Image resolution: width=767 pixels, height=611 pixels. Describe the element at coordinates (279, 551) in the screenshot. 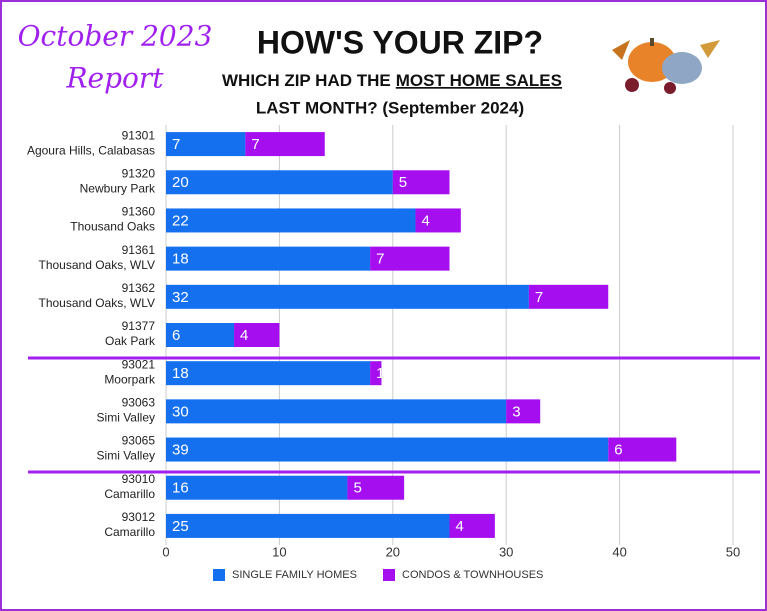

I see `x-tick-label: 10` at that location.